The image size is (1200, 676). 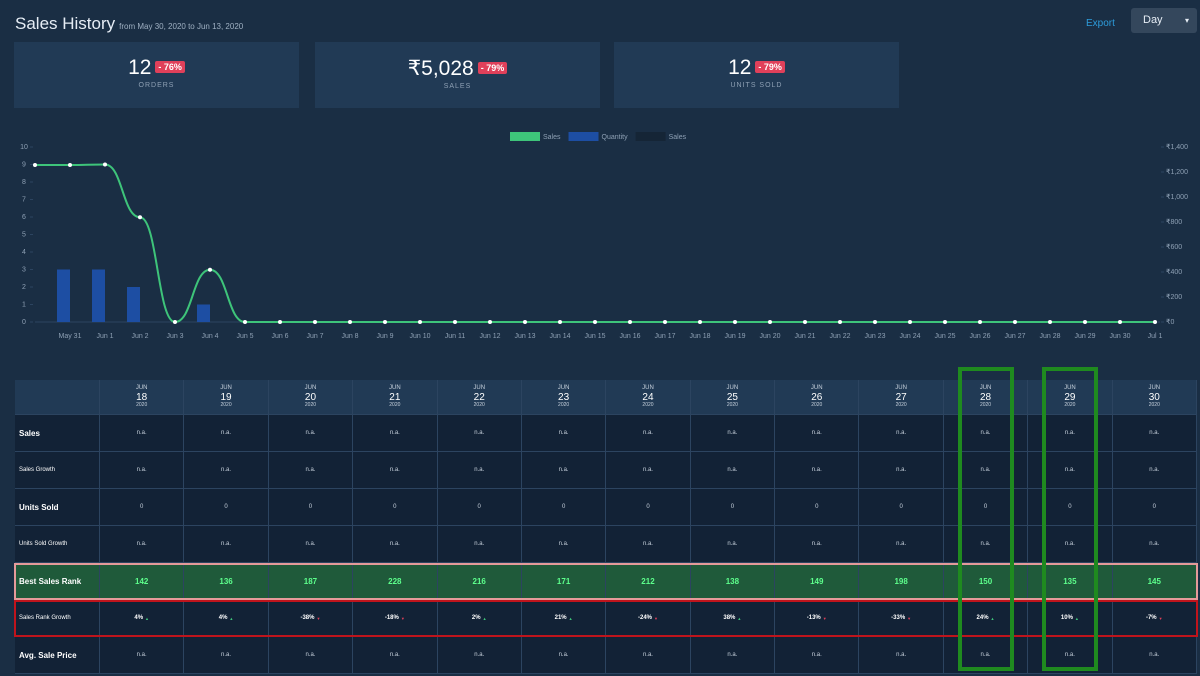 What do you see at coordinates (24, 199) in the screenshot?
I see `y-tick-label: 7` at bounding box center [24, 199].